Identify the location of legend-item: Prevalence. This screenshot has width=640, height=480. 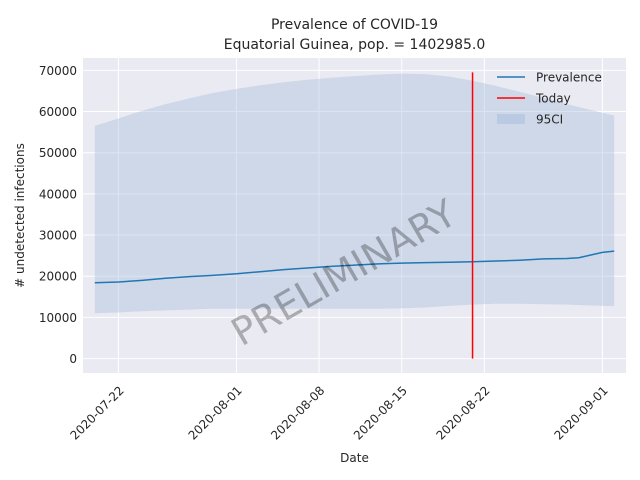
(549, 78).